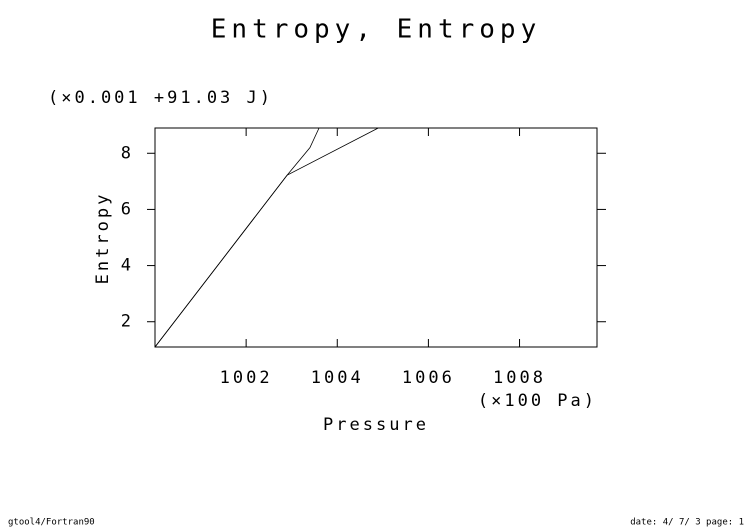 This screenshot has width=752, height=532. Describe the element at coordinates (537, 401) in the screenshot. I see `x-axis-unit: (×100 Pa)` at that location.